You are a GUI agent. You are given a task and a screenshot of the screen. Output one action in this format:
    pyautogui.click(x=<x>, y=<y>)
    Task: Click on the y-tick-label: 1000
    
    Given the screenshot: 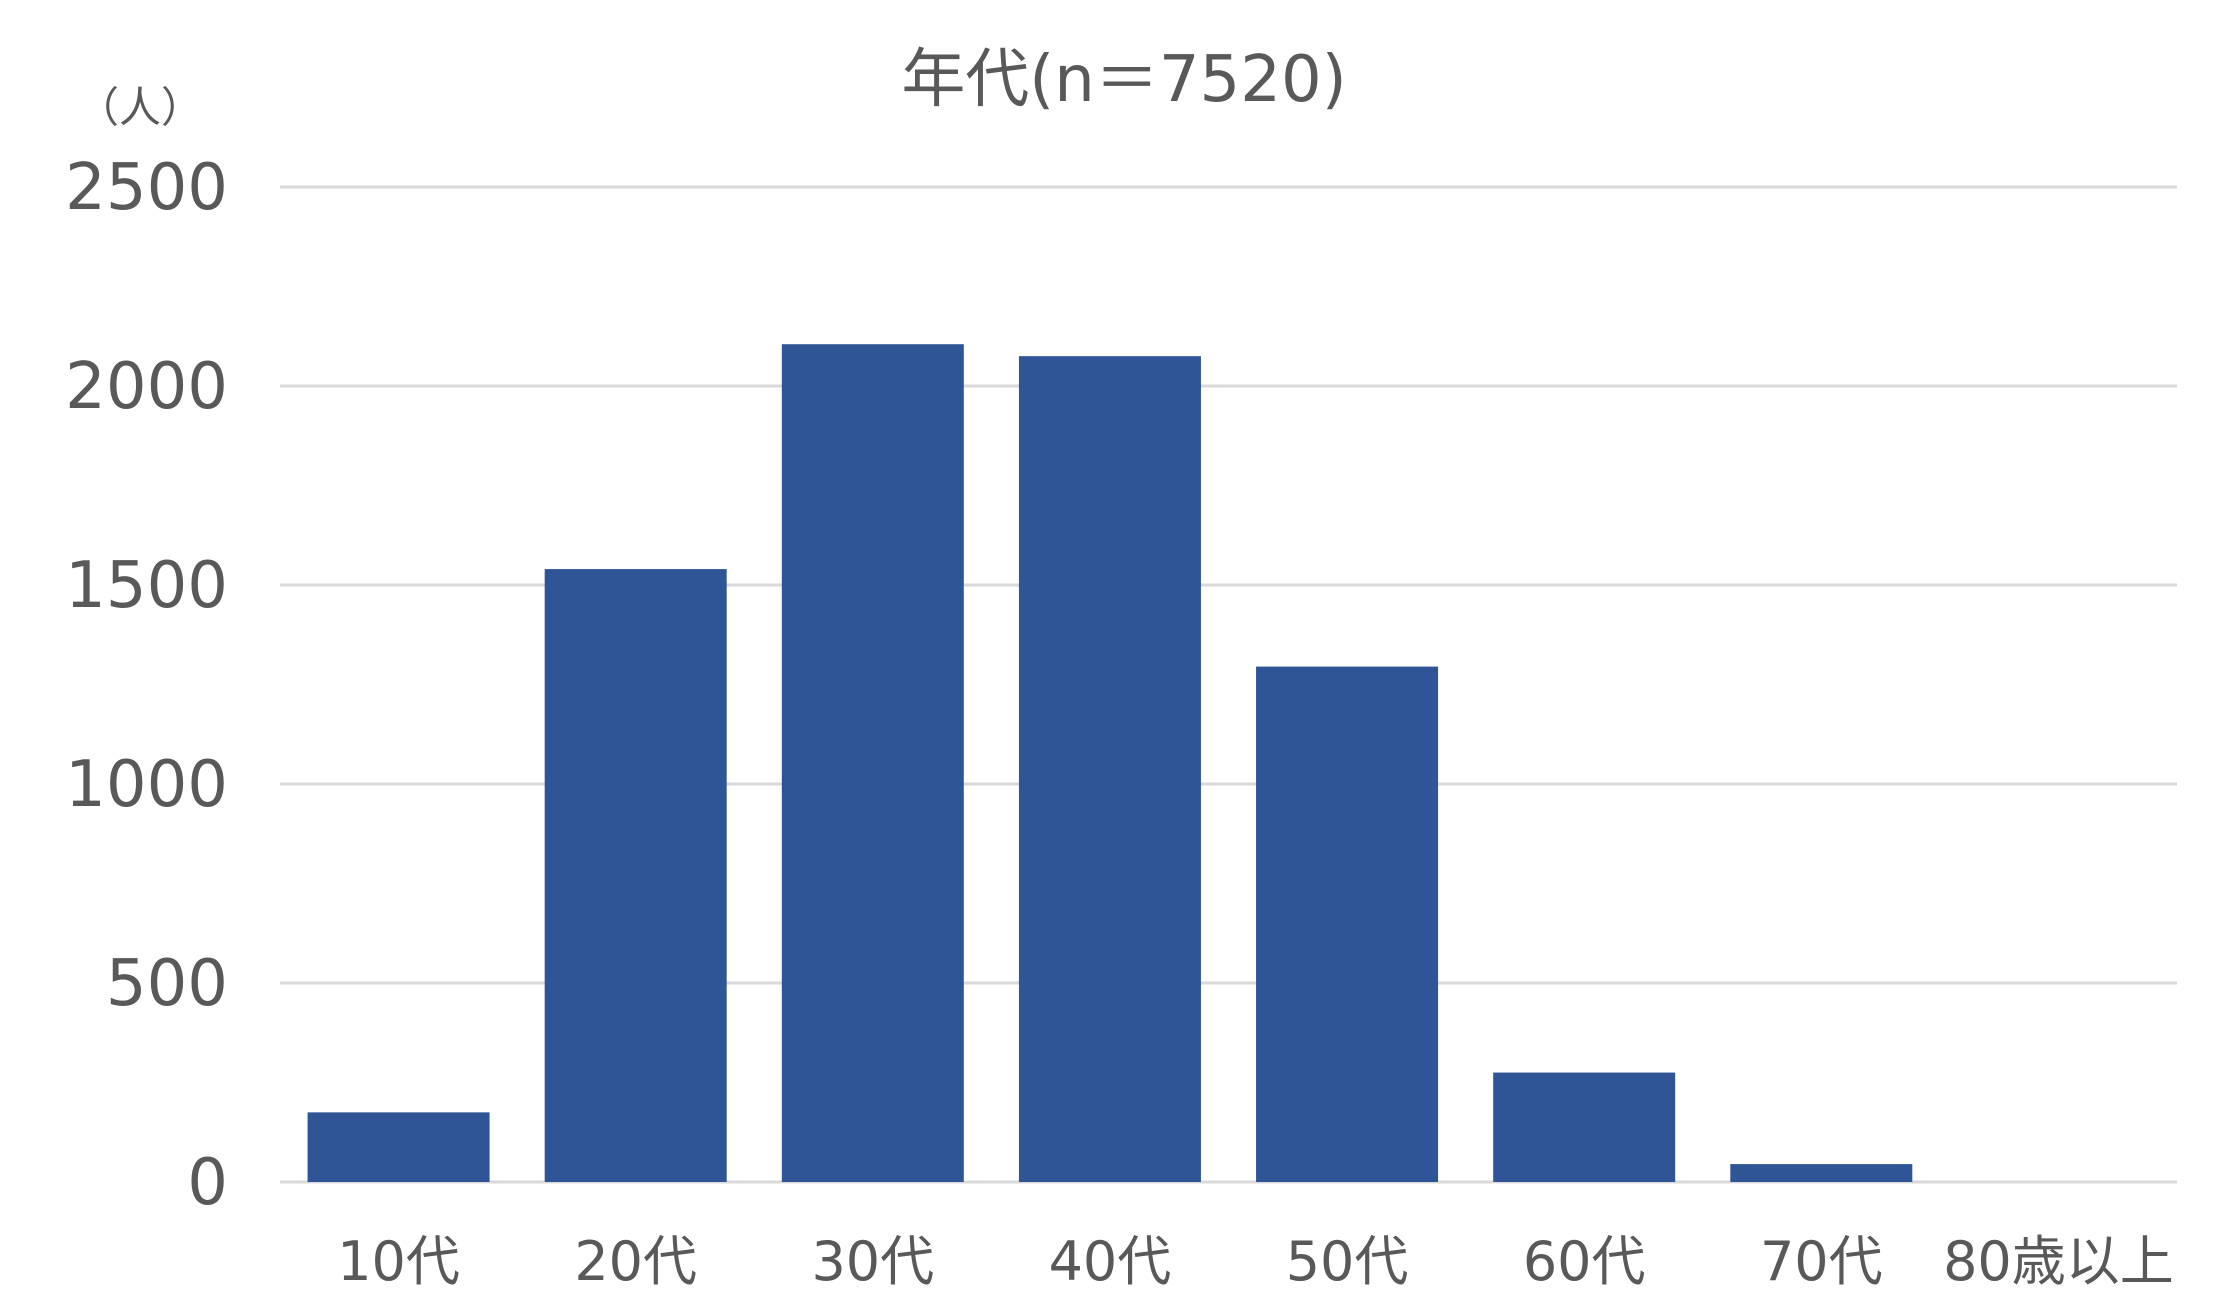 What is the action you would take?
    pyautogui.click(x=146, y=785)
    